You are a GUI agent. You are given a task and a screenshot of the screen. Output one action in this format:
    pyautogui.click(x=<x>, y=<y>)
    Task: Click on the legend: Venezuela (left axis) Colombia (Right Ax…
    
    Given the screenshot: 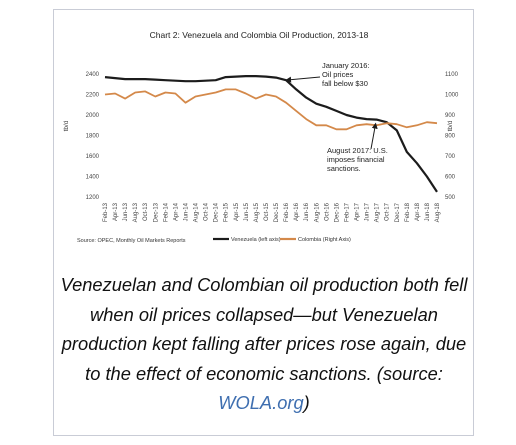 What is the action you would take?
    pyautogui.click(x=282, y=240)
    